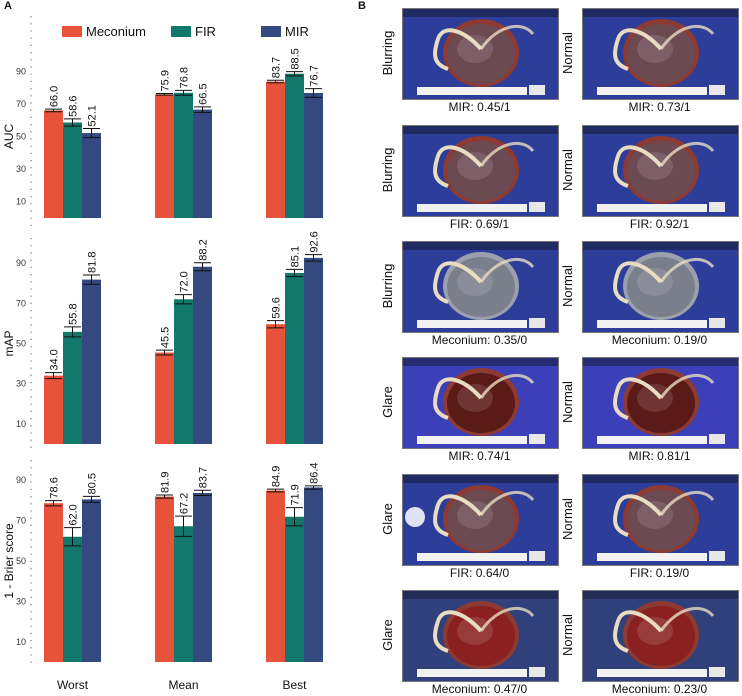  Describe the element at coordinates (55, 359) in the screenshot. I see `data-label: 34.0` at that location.